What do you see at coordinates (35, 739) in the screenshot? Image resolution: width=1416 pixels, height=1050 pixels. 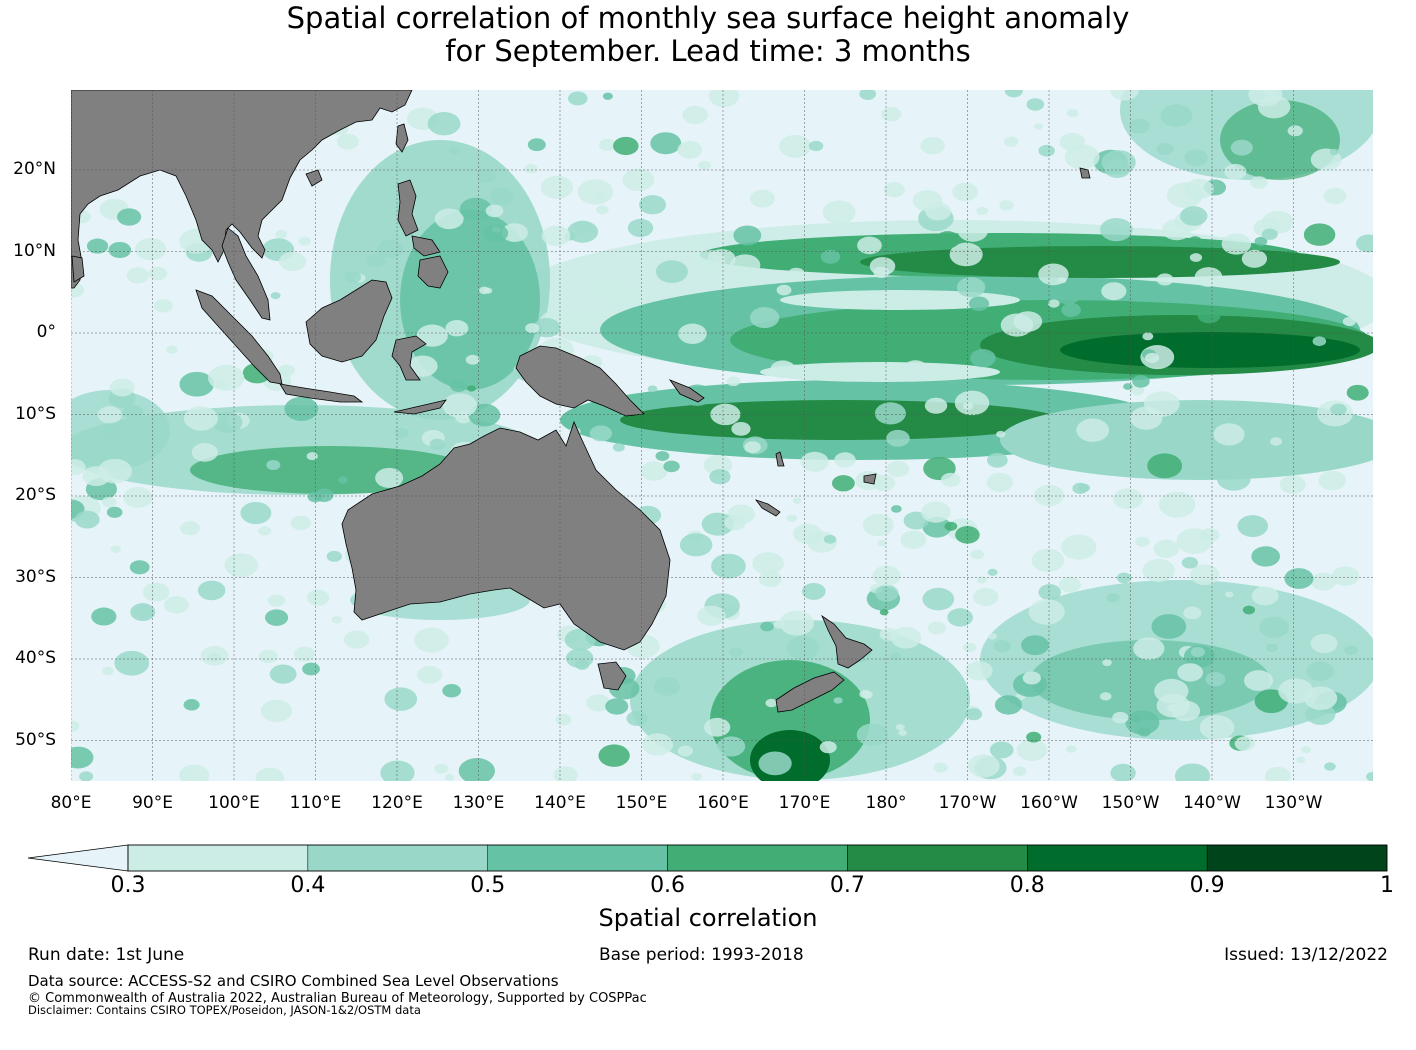 I see `latitude-label: 50°S` at bounding box center [35, 739].